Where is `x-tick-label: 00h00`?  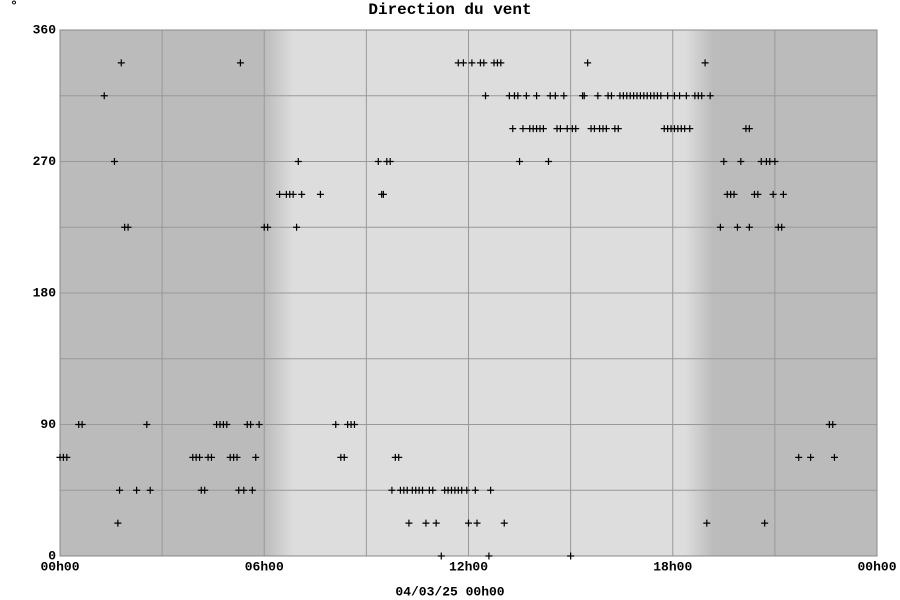 x-tick-label: 00h00 is located at coordinates (59, 566).